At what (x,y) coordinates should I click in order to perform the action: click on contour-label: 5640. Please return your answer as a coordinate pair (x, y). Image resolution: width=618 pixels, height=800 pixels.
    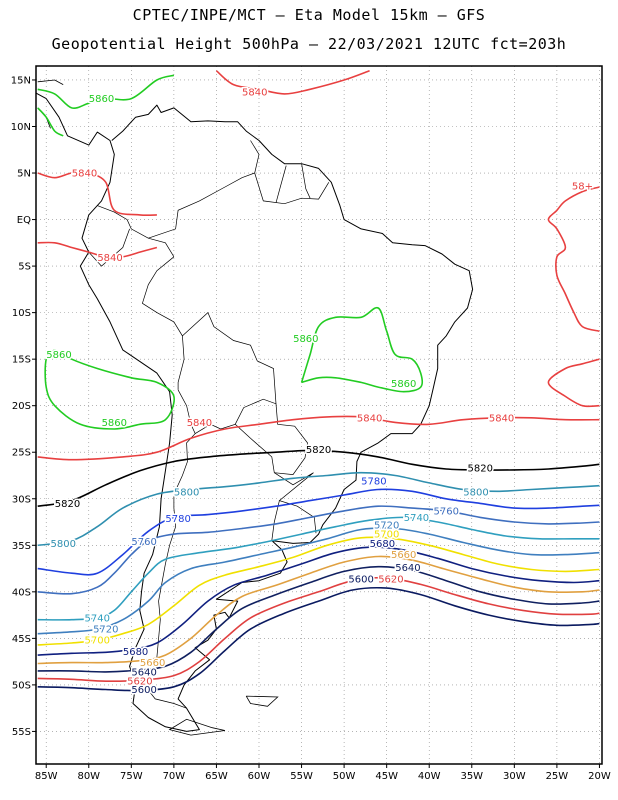
    Looking at the image, I should click on (407, 568).